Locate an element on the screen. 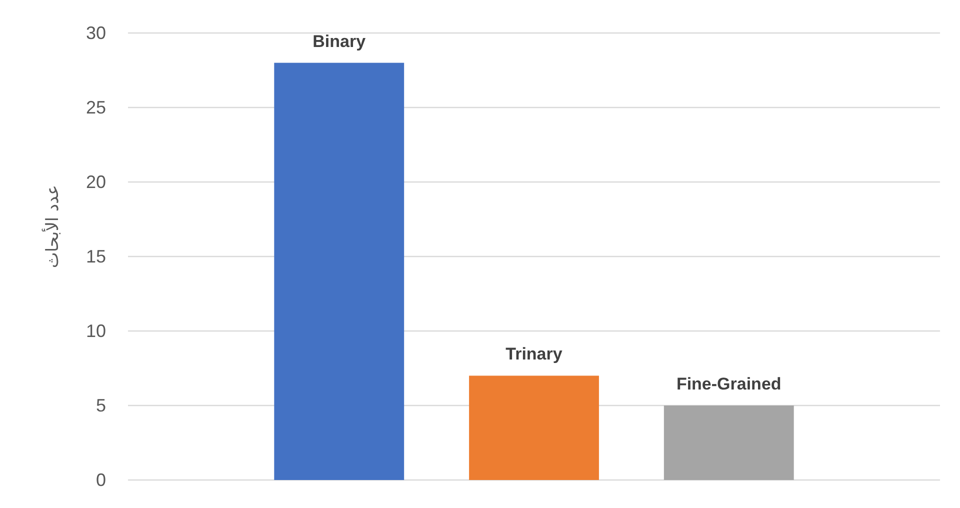  y-tick-label: 15 is located at coordinates (96, 256).